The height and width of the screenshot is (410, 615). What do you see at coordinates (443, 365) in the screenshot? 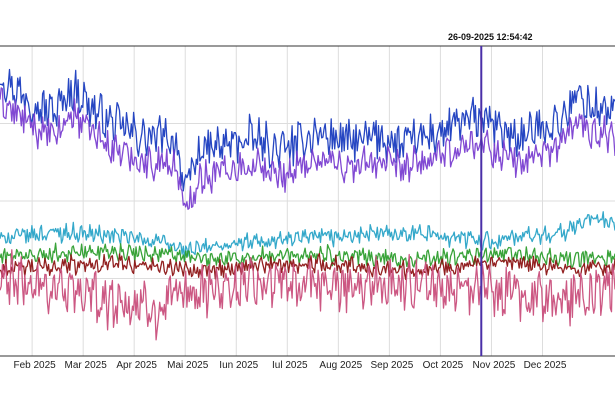
I see `x-tick-label: Oct 2025` at bounding box center [443, 365].